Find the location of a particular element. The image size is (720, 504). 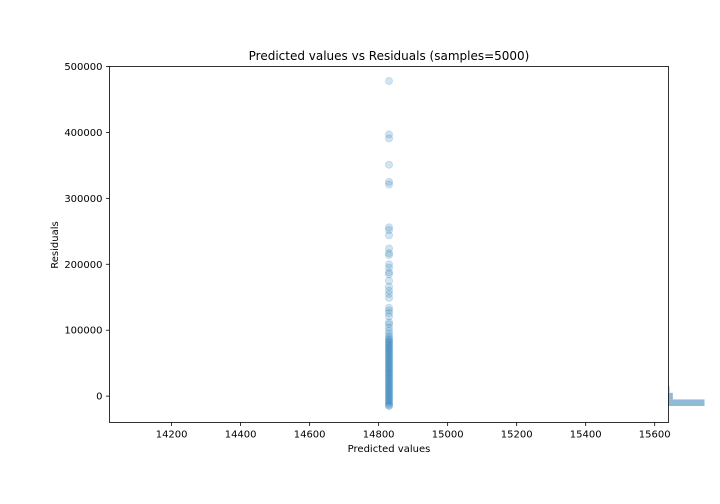

x-tick-label: 15200 is located at coordinates (517, 435).